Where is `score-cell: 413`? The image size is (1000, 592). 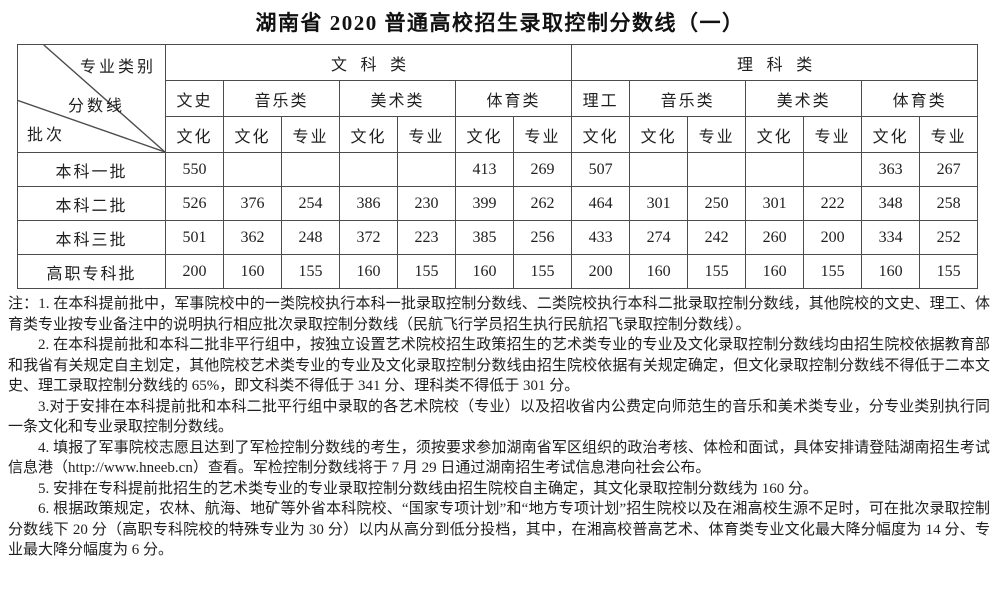 score-cell: 413 is located at coordinates (484, 169).